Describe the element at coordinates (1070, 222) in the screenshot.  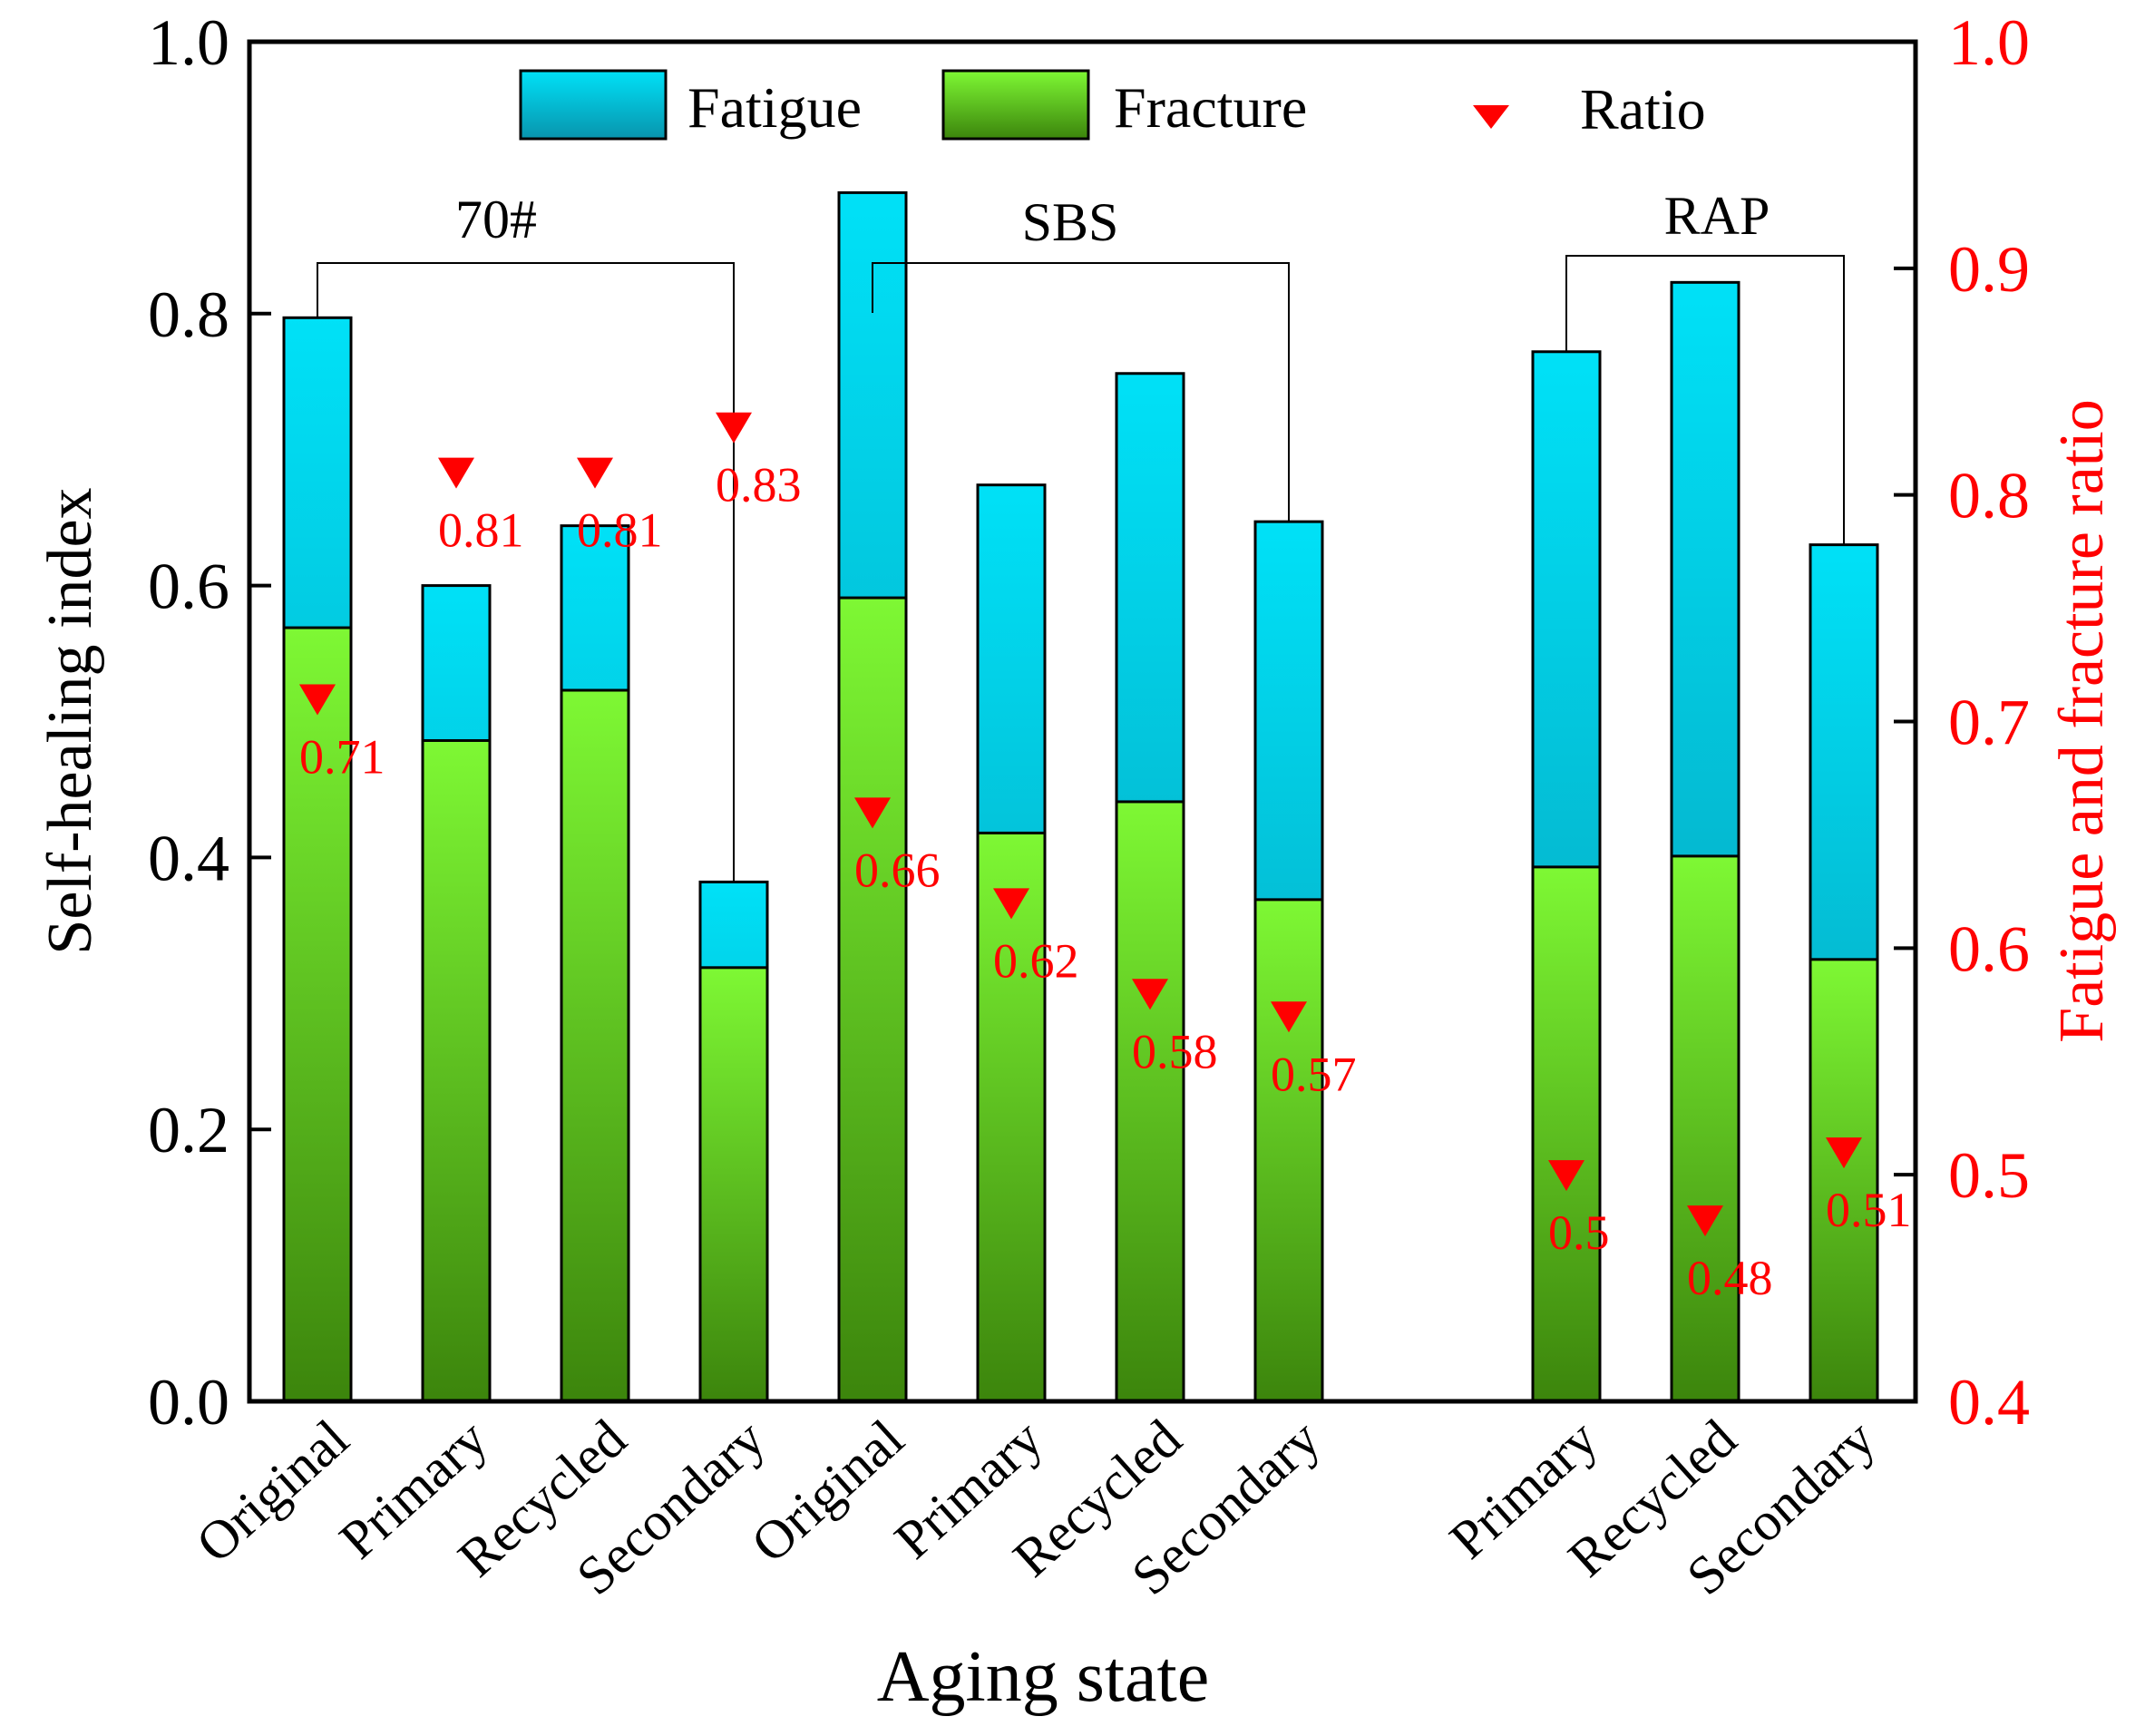
I see `group-label-1: SBS` at that location.